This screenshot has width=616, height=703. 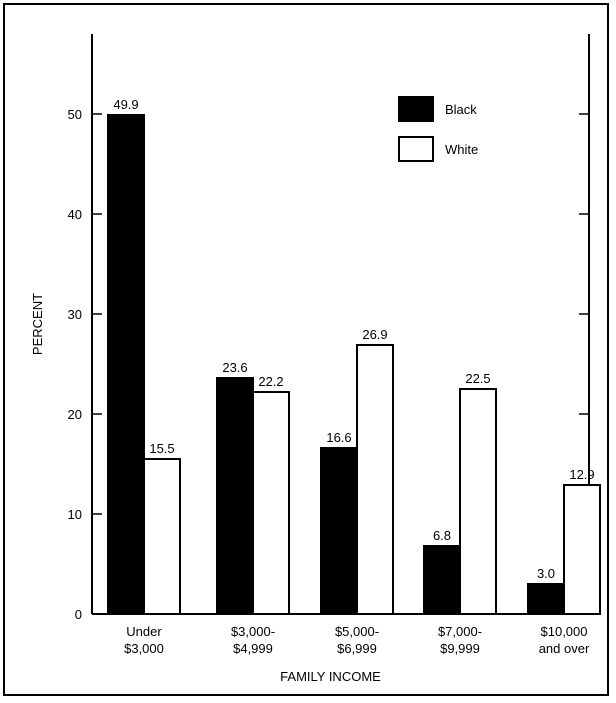 I want to click on x-tick-label: $3,000, so click(x=144, y=648).